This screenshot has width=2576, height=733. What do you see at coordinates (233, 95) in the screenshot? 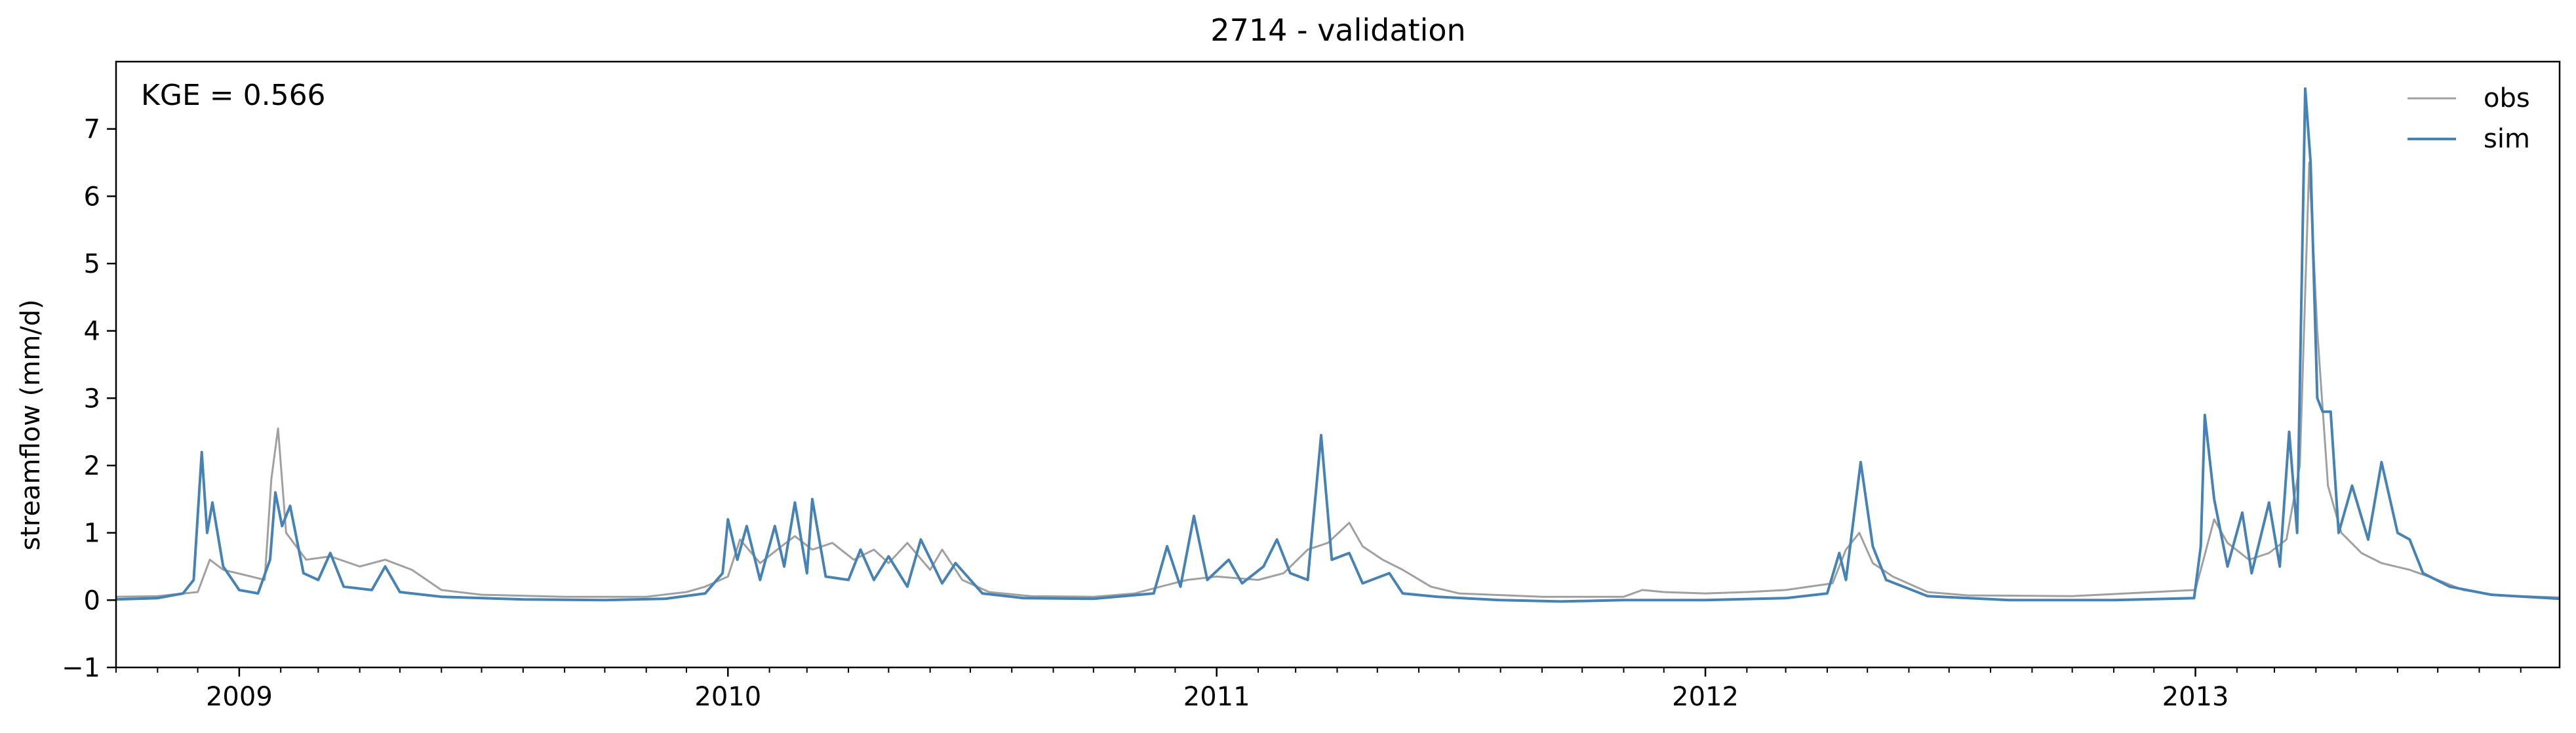
I see `kge-annotation: KGE = 0.566` at bounding box center [233, 95].